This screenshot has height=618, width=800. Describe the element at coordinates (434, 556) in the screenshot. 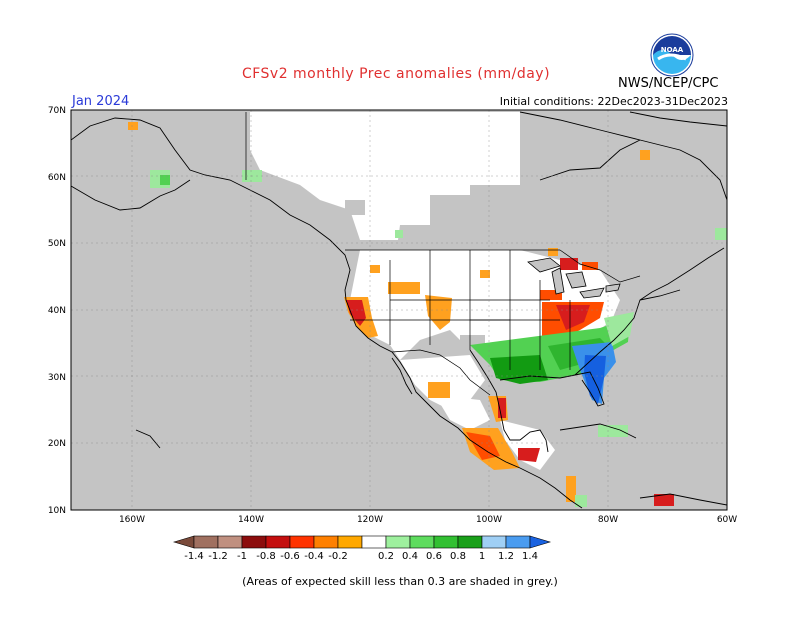

I see `colorbar-label: 0.6` at that location.